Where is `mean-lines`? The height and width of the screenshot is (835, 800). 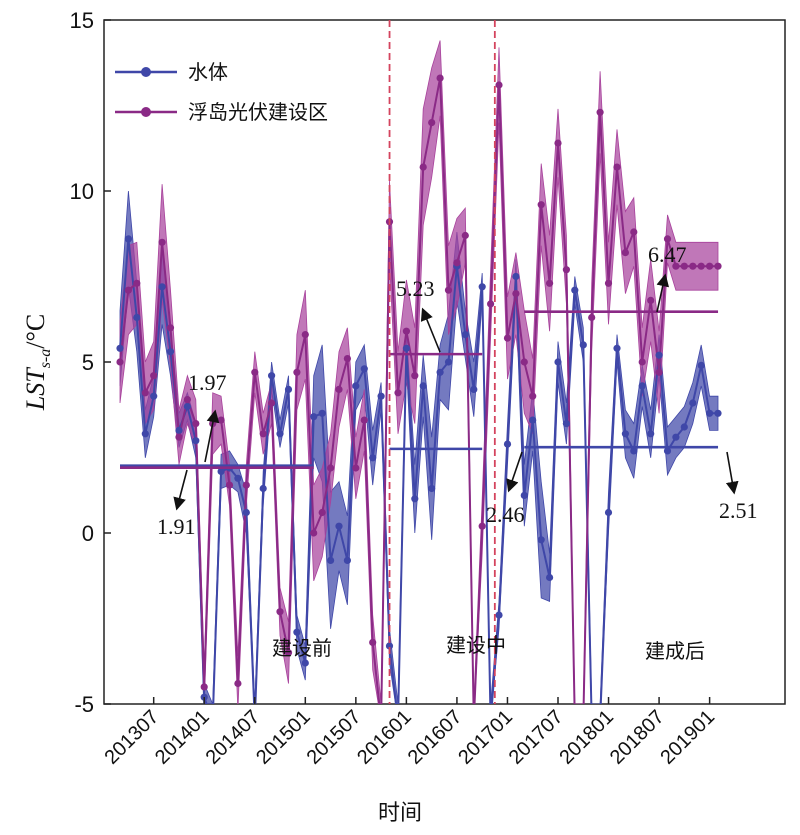
mean-lines is located at coordinates (419, 389).